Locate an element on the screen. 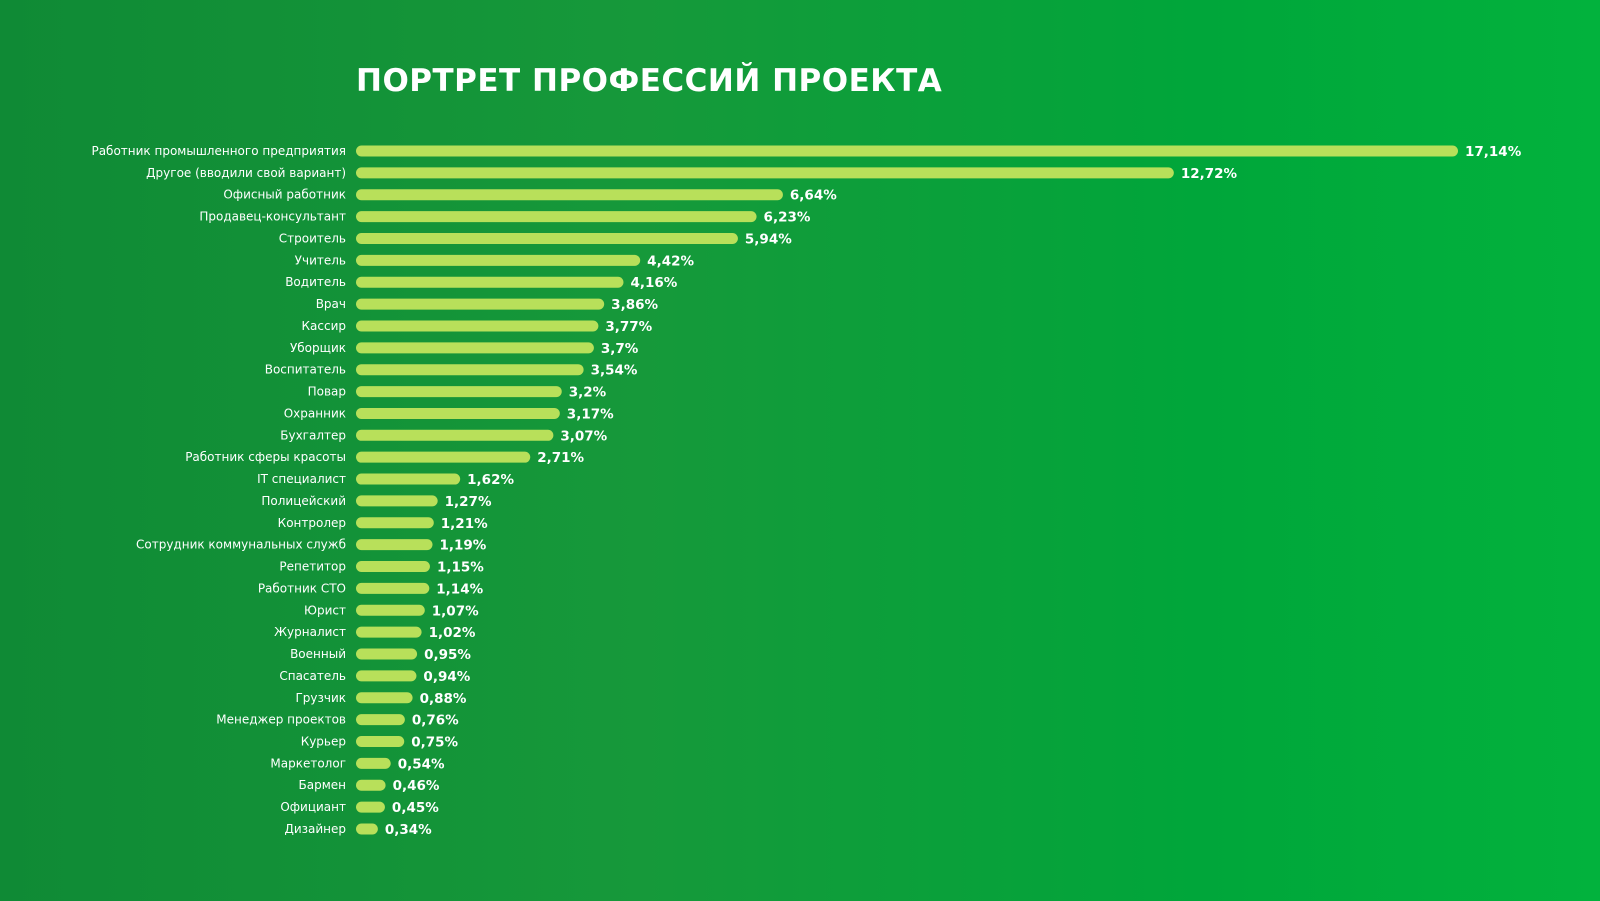 This screenshot has width=1600, height=901. value-label: 6,23% is located at coordinates (787, 218).